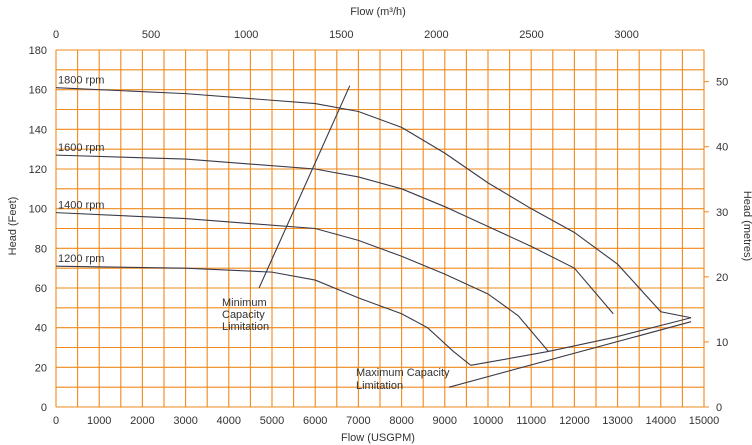  Describe the element at coordinates (315, 421) in the screenshot. I see `x-tick-label: 6000` at that location.